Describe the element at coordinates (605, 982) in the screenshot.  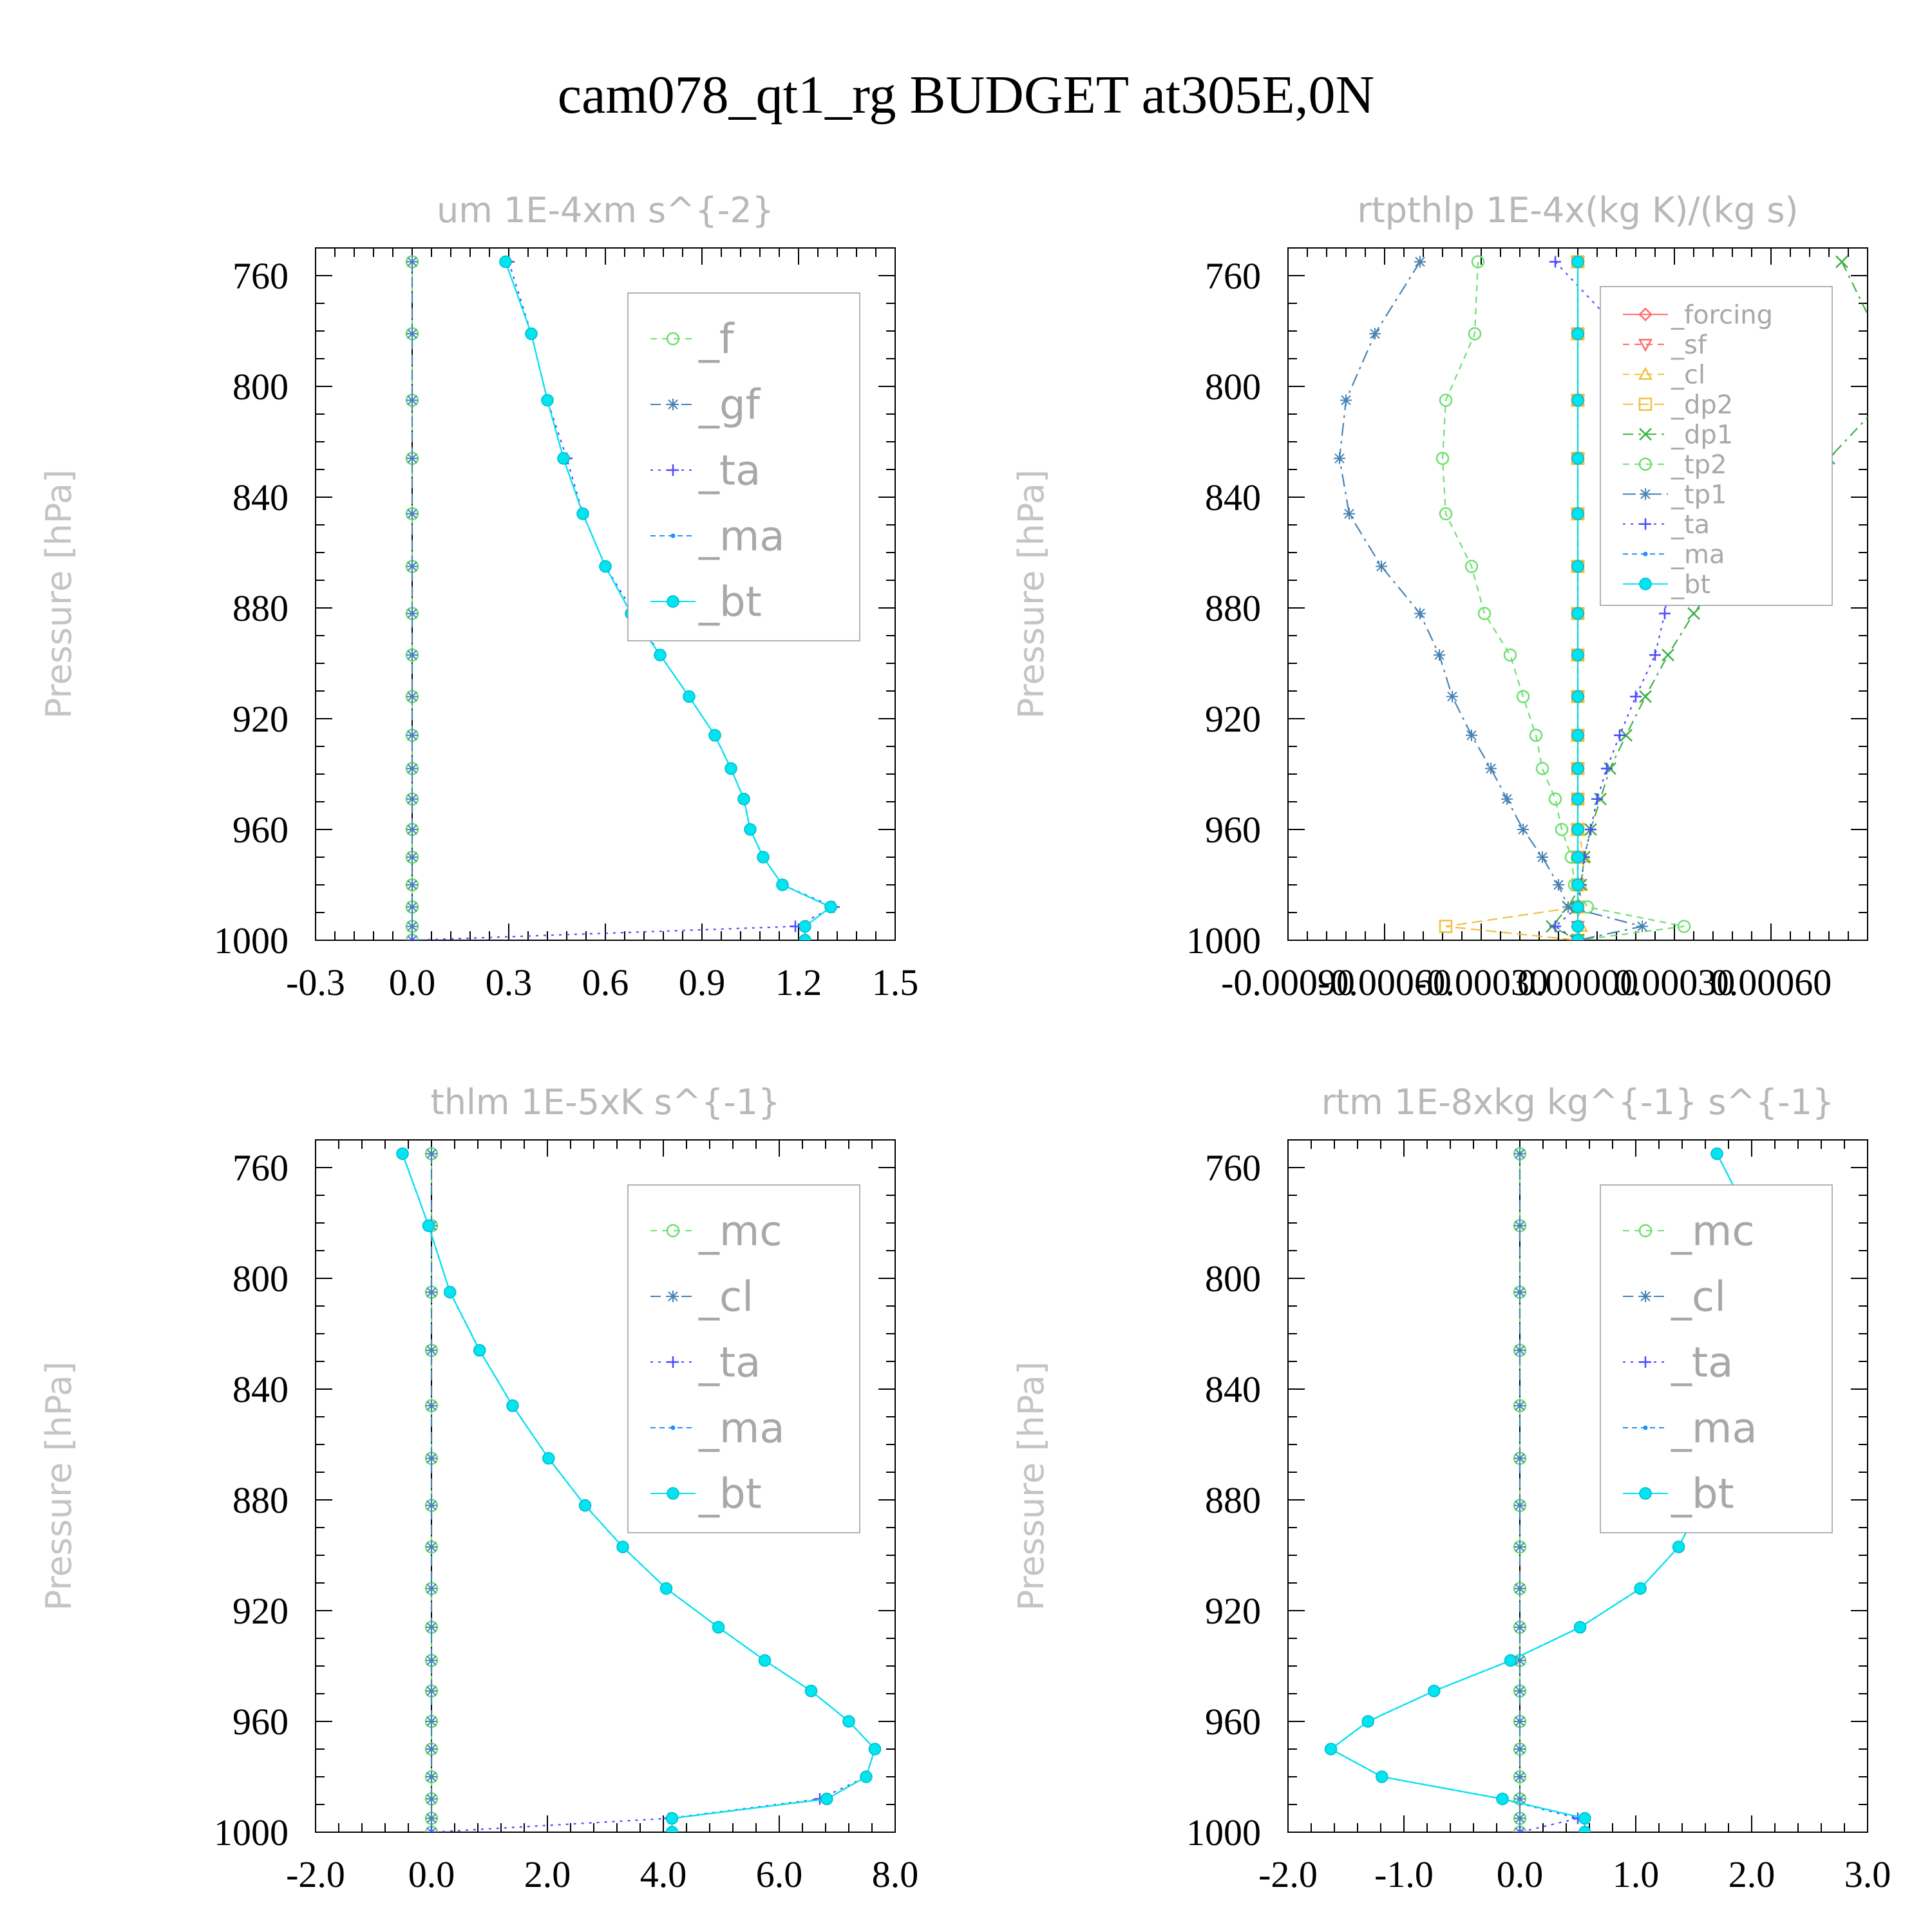
I see `x-tick-label: 0.6` at that location.